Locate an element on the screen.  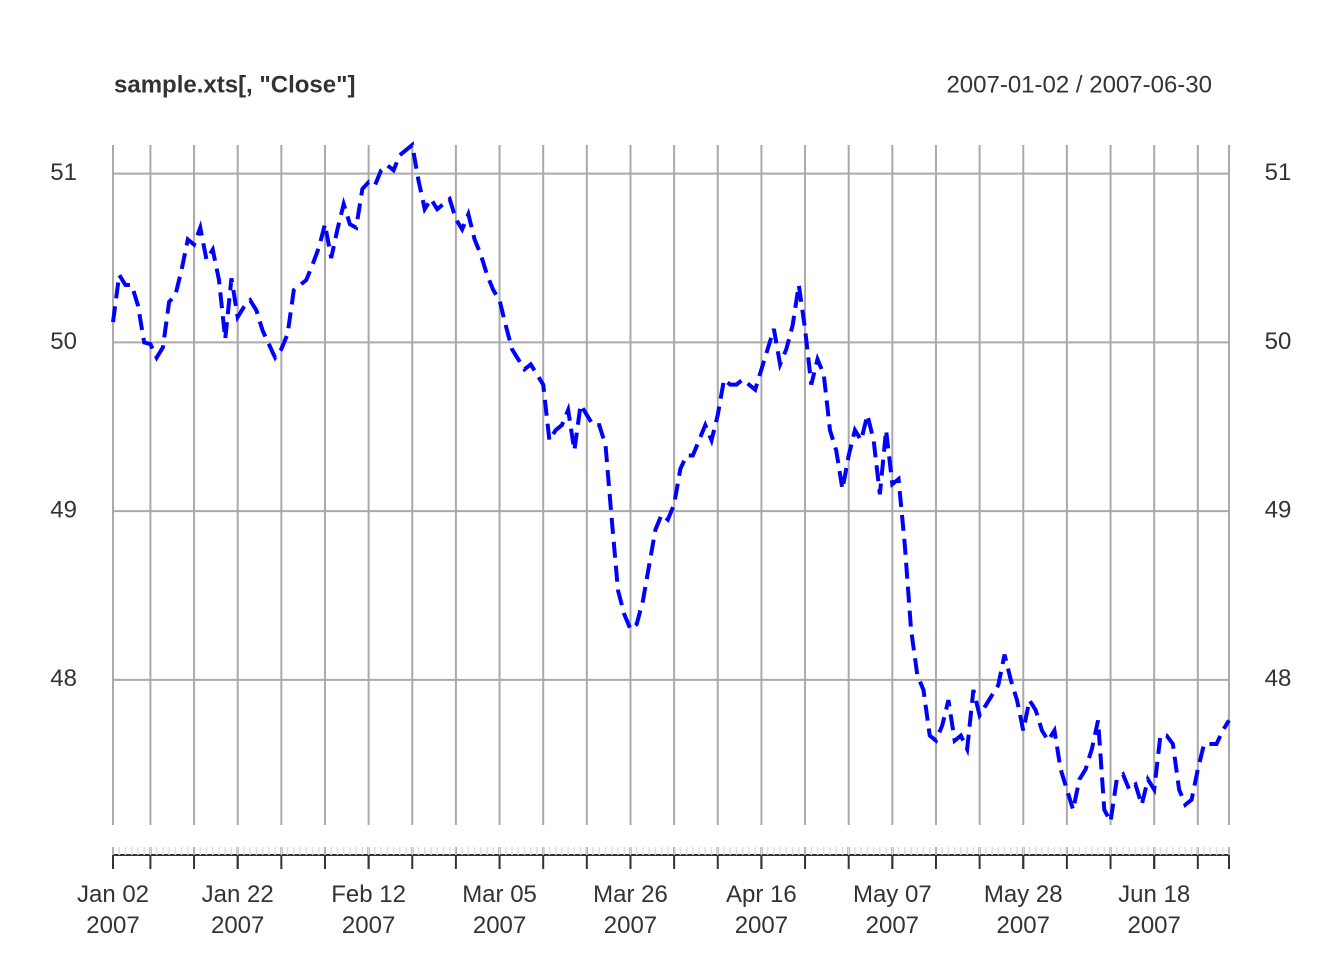
x-tick-label: Mar 26 2007 is located at coordinates (630, 910).